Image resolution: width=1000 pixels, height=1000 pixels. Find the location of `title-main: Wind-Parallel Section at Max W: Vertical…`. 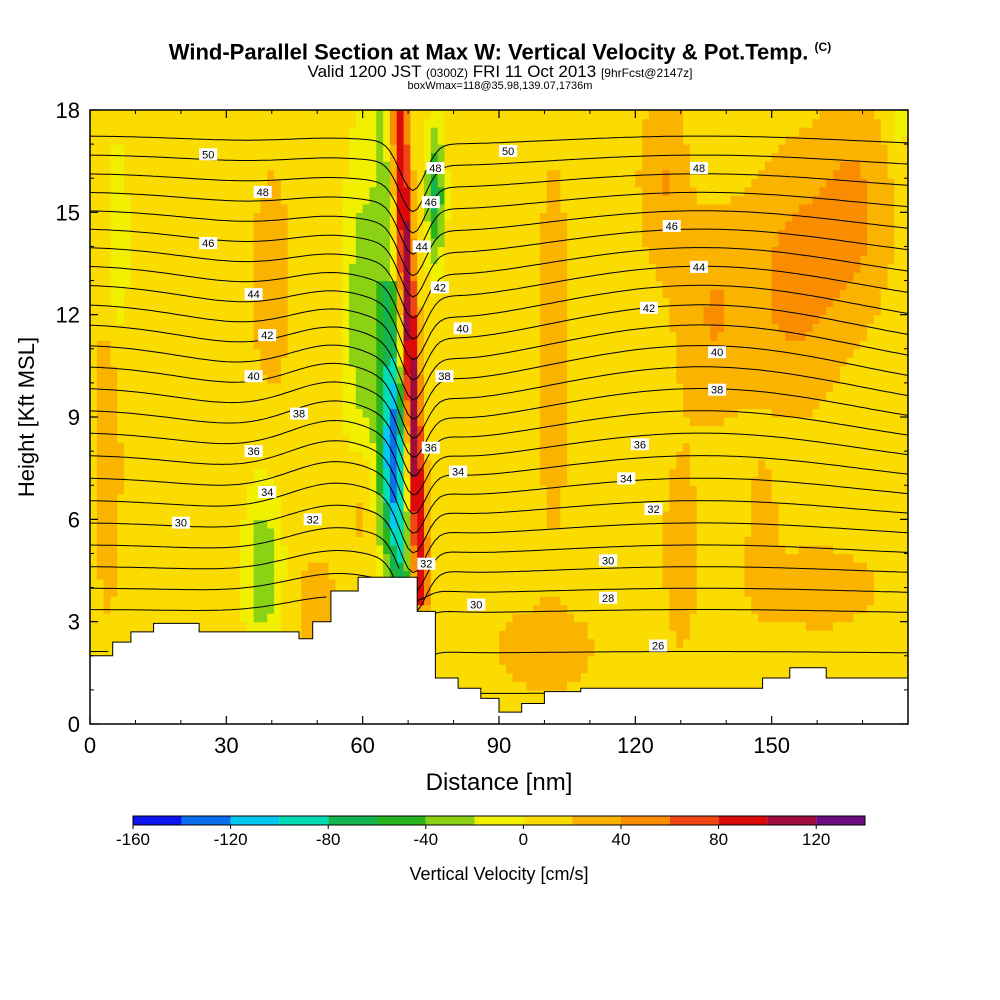

title-main: Wind-Parallel Section at Max W: Vertical… is located at coordinates (488, 52).